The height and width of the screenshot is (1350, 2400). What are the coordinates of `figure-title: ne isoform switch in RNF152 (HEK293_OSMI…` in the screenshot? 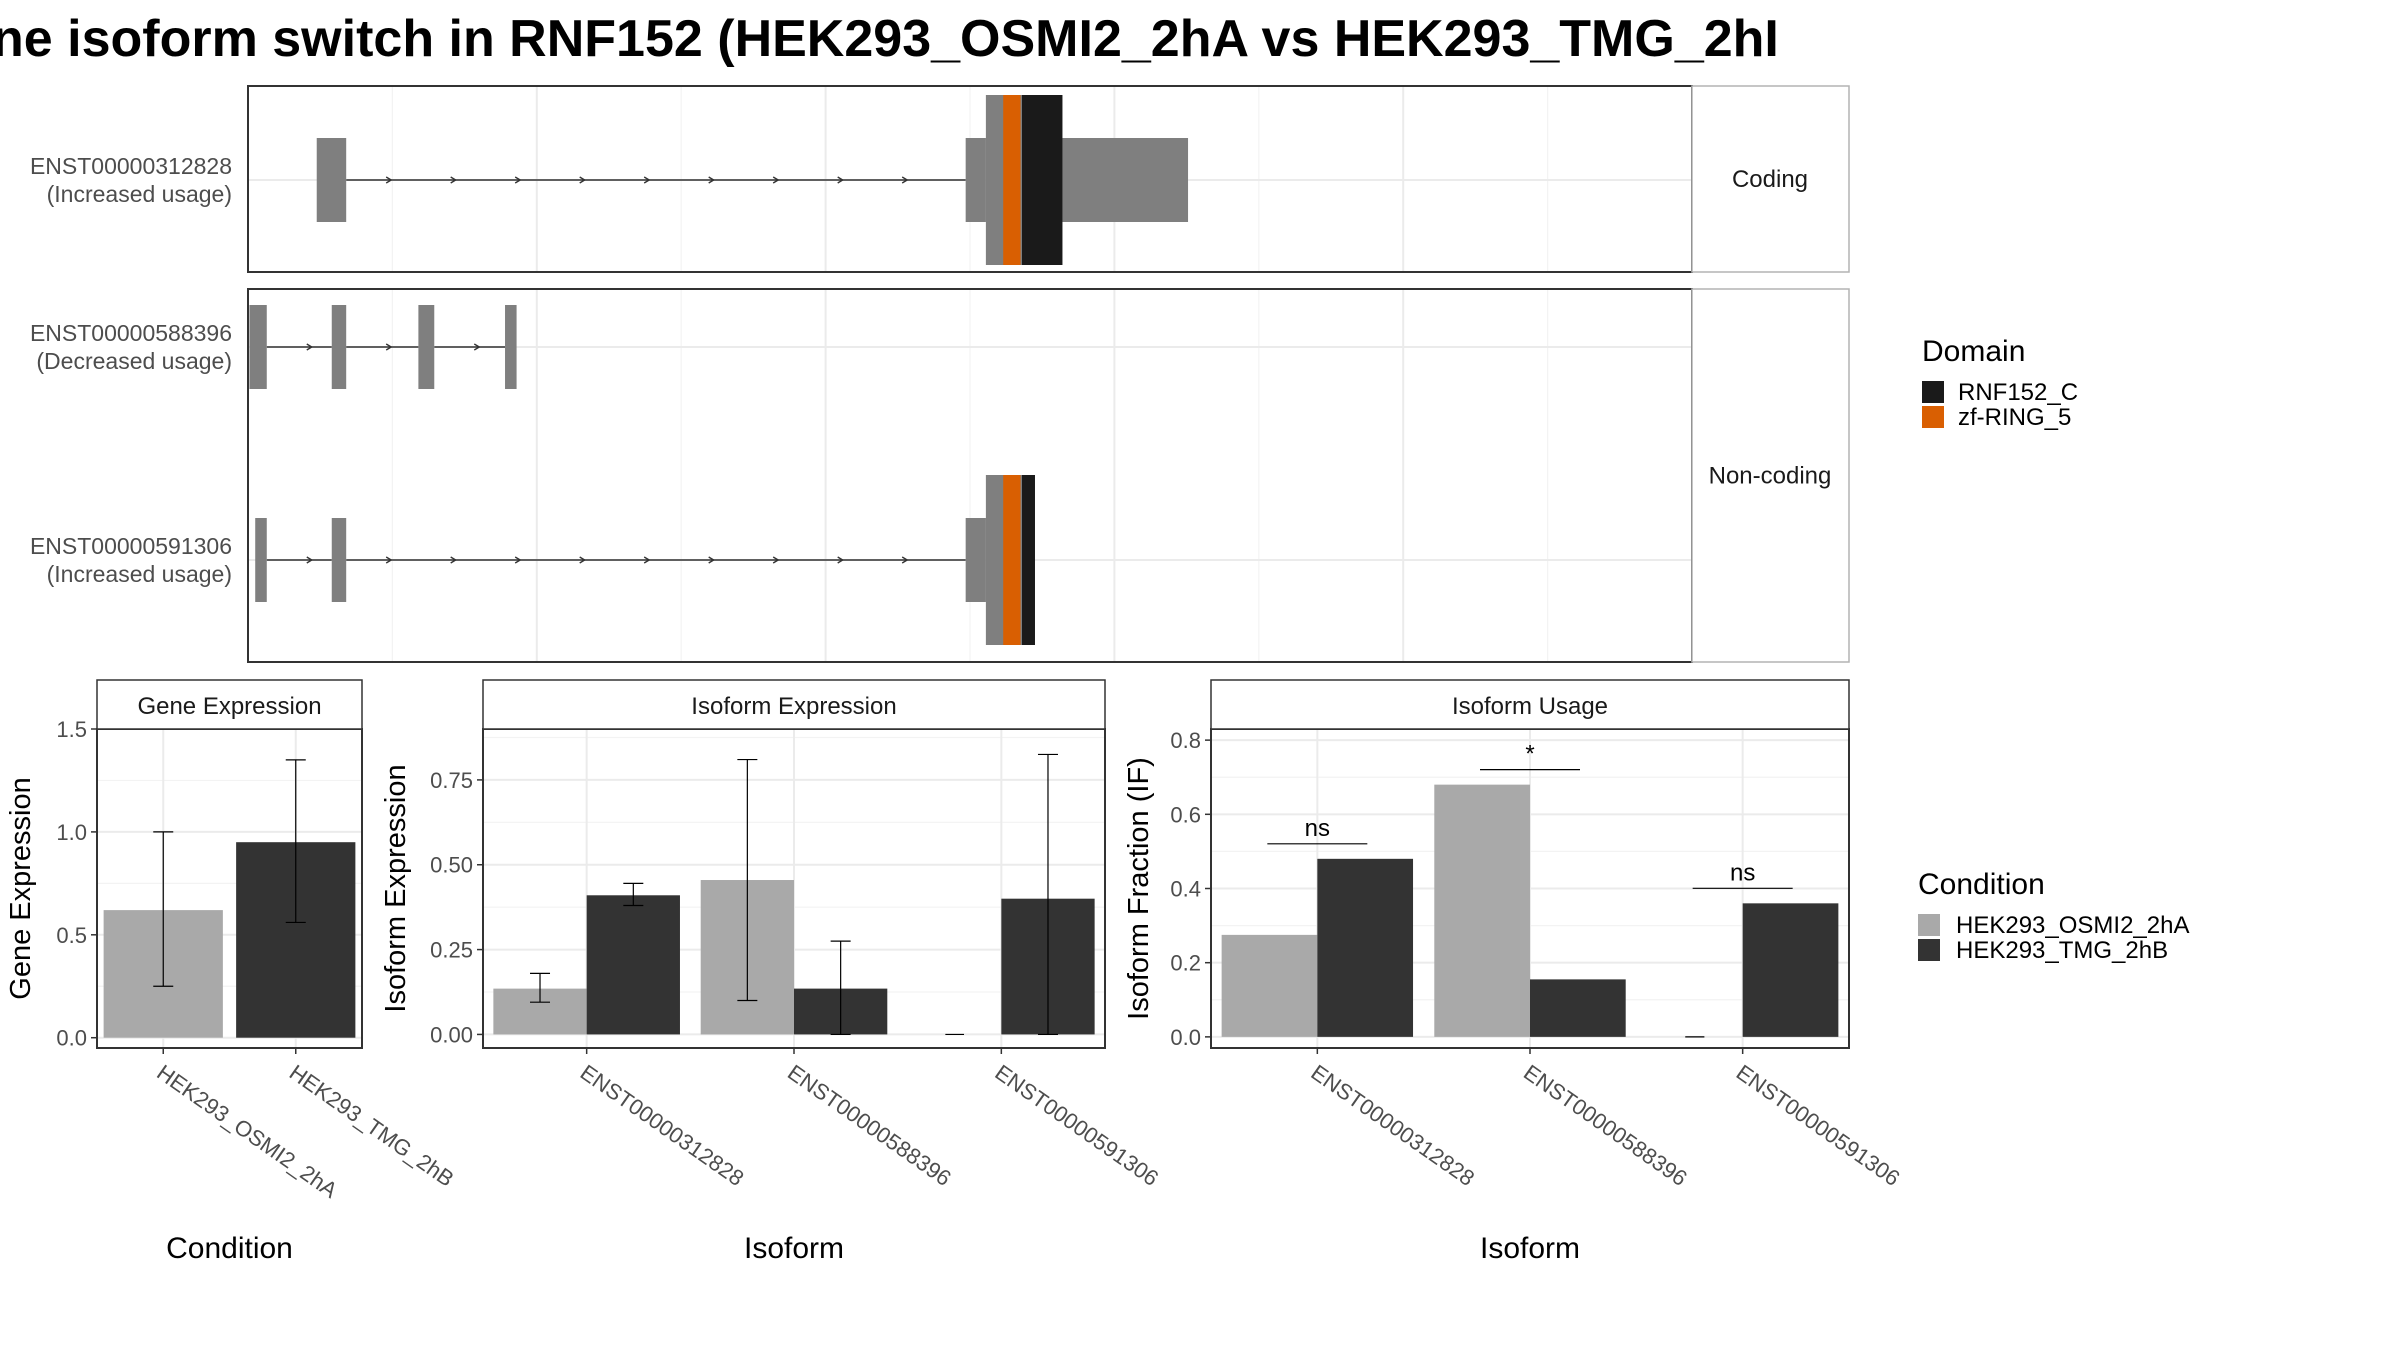 It's located at (889, 39).